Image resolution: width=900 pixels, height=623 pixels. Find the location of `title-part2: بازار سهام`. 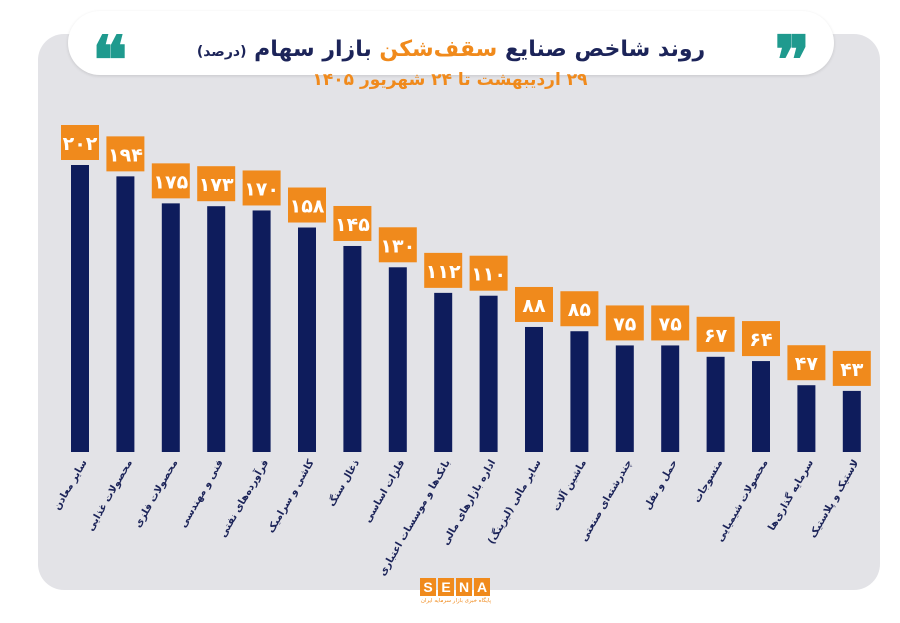

title-part2: بازار سهام is located at coordinates (313, 49).